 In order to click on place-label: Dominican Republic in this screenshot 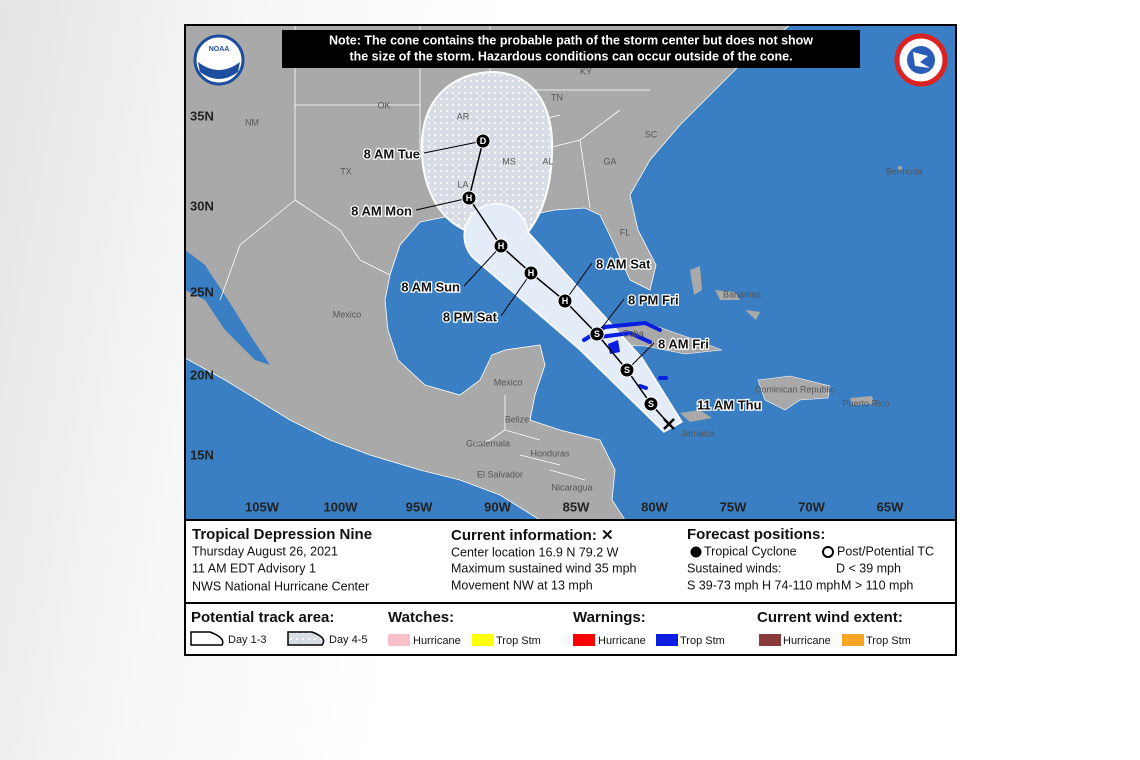, I will do `click(795, 389)`.